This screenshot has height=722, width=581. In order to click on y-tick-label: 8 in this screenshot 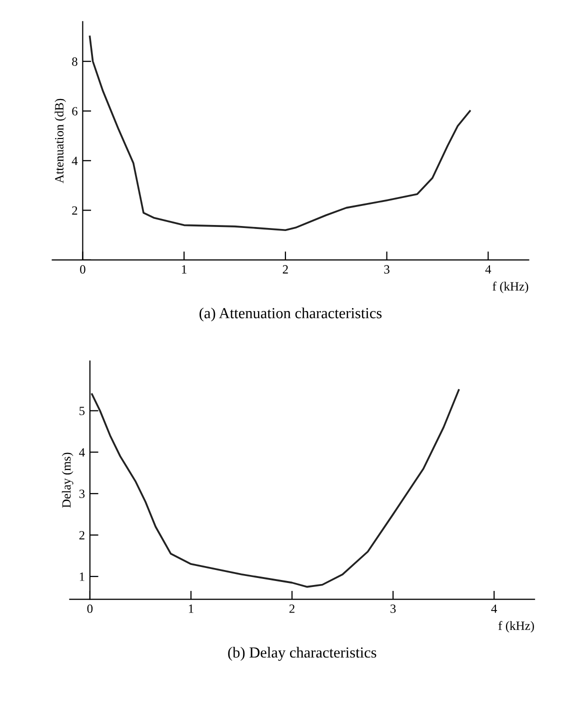, I will do `click(75, 61)`.